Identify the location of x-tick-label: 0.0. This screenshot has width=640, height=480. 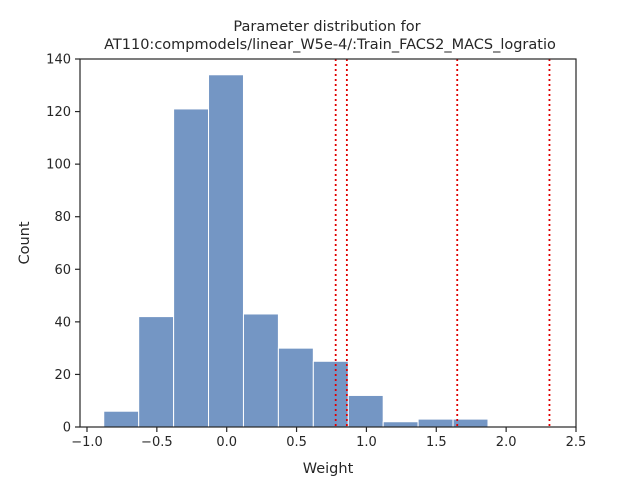
(226, 442).